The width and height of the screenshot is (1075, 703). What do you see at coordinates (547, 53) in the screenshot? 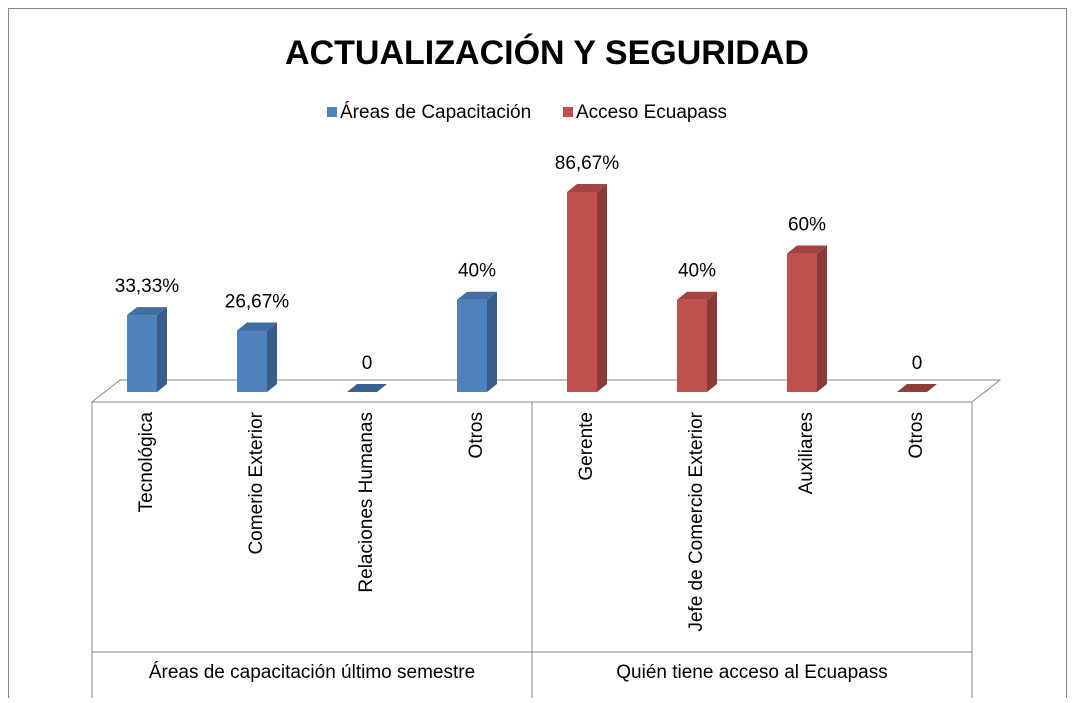
I see `chart-title: ACTUALIZACIÓN Y SEGURIDAD` at bounding box center [547, 53].